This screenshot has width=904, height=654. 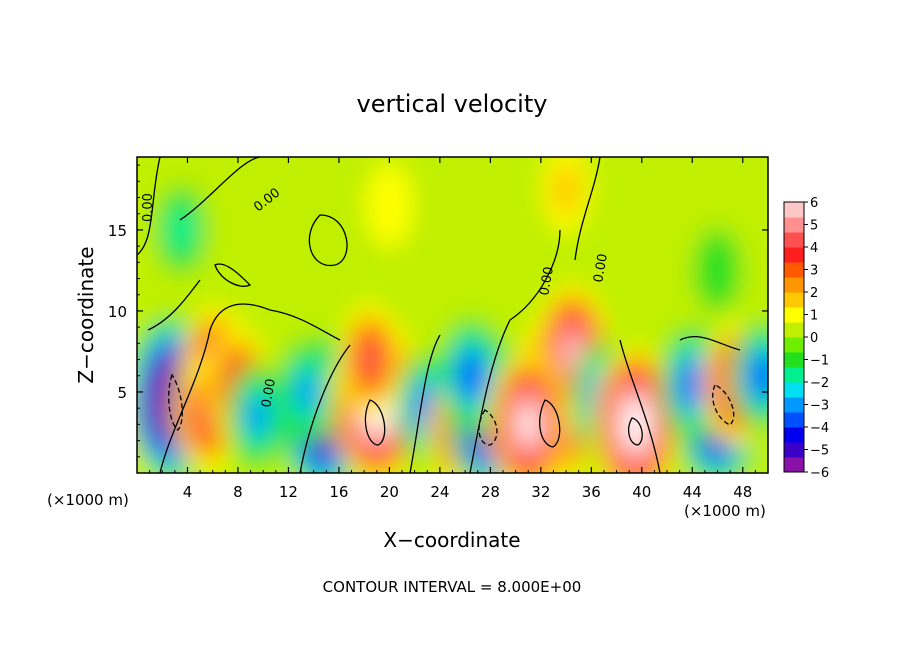 What do you see at coordinates (389, 492) in the screenshot?
I see `x-tick-label: 20` at bounding box center [389, 492].